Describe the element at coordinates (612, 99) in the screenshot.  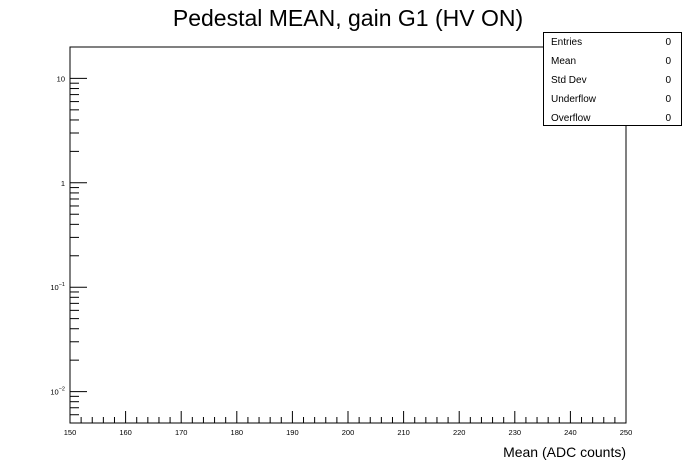
I see `stats-row-underflow: Underflow 0` at that location.